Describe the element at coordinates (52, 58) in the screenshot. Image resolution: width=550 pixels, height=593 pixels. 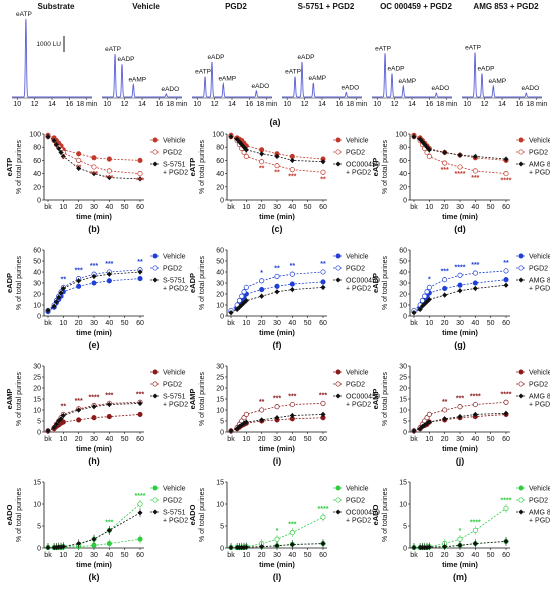
I see `chromatogram-trace` at that location.